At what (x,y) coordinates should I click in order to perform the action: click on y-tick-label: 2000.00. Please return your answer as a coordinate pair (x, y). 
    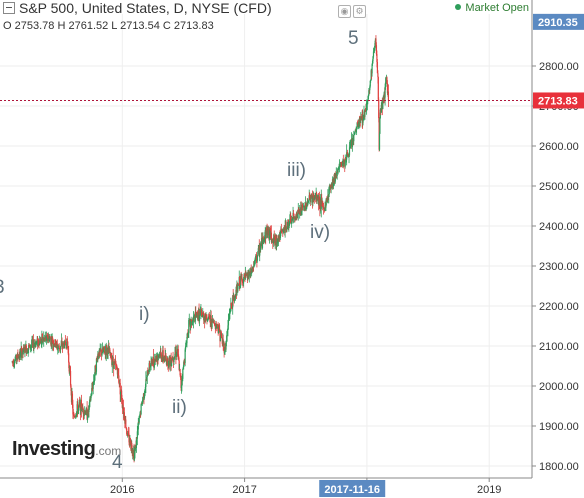
    Looking at the image, I should click on (559, 387).